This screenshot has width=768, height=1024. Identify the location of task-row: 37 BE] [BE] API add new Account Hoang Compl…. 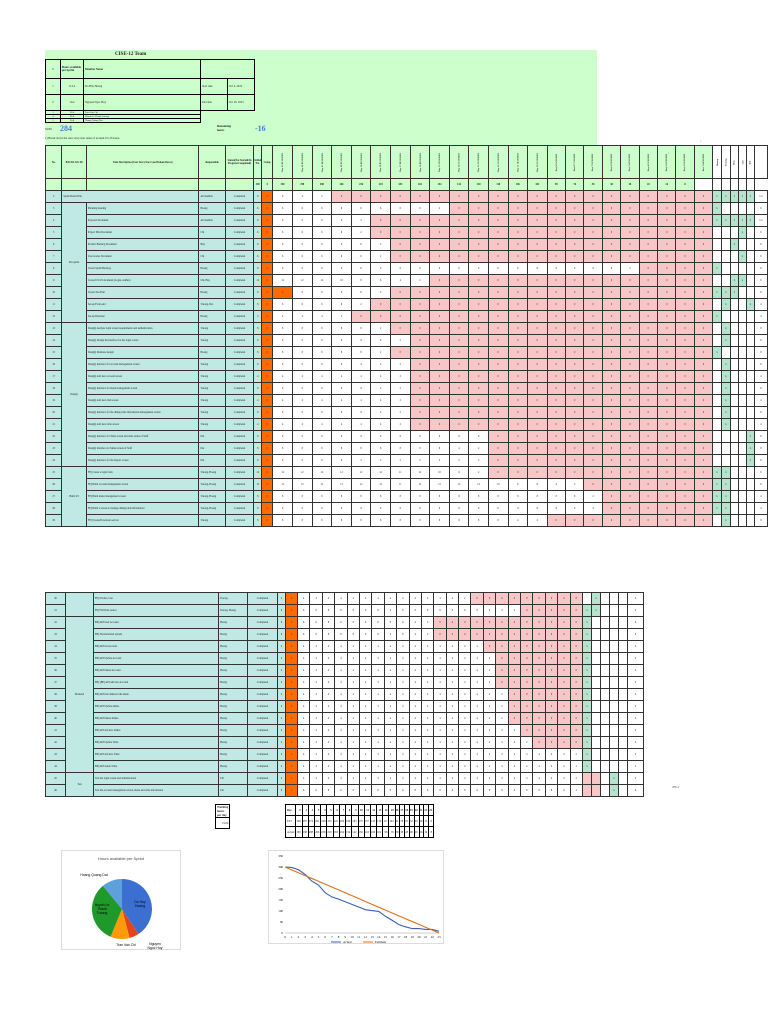
(344, 682).